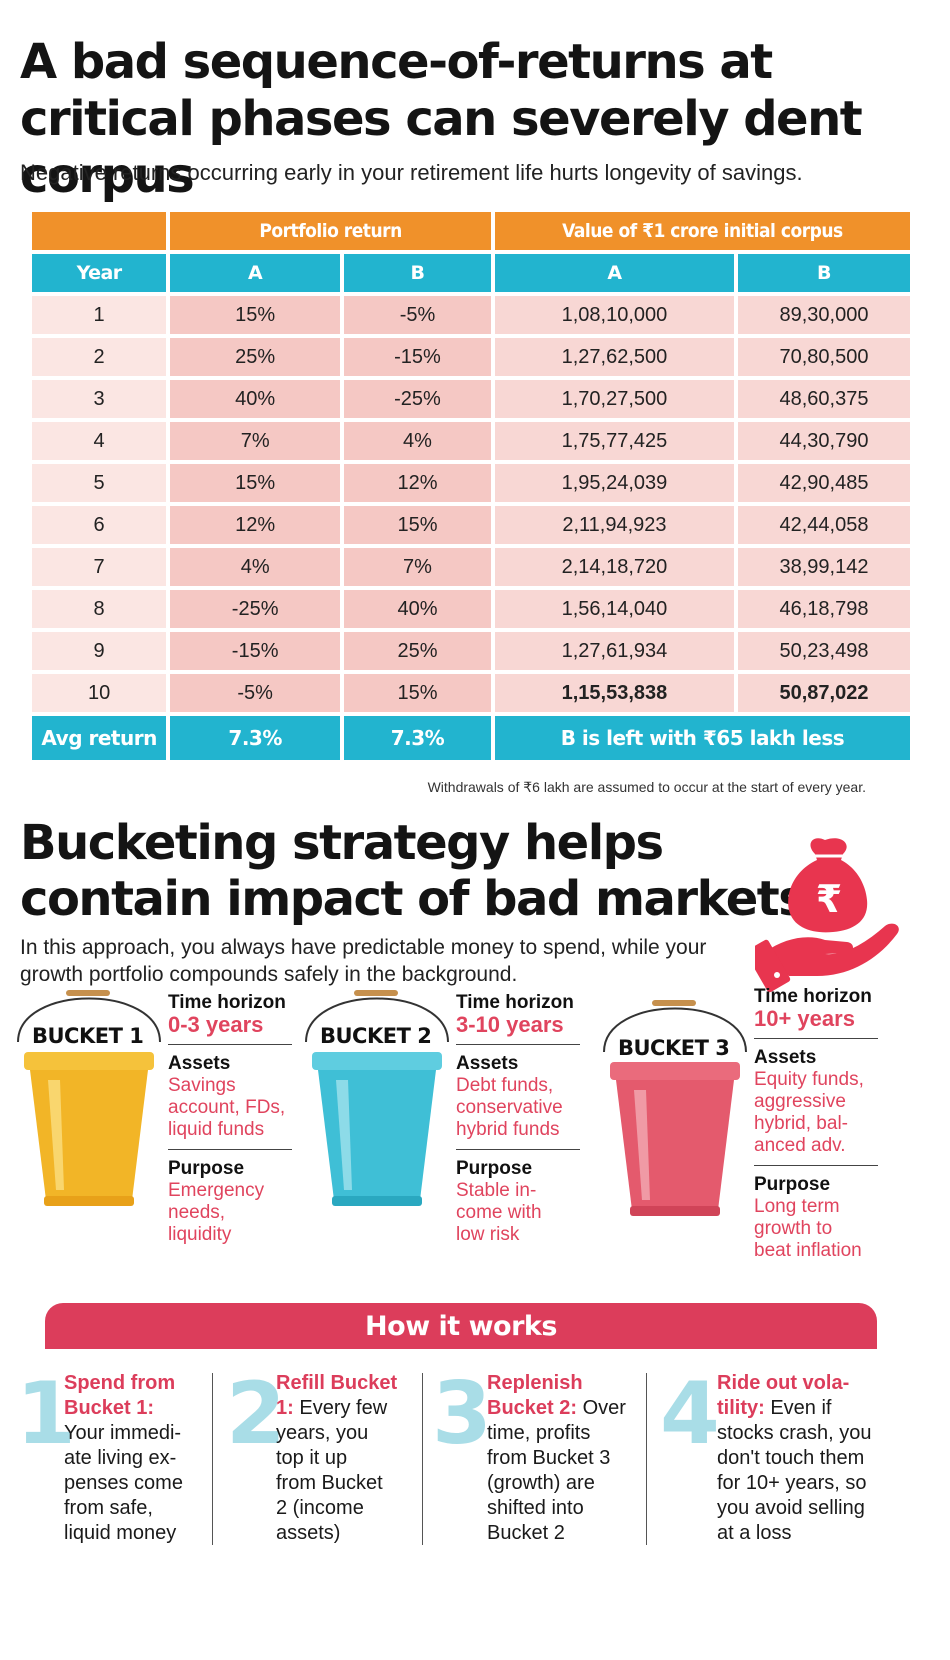  What do you see at coordinates (690, 1414) in the screenshot?
I see `step-number: 4` at bounding box center [690, 1414].